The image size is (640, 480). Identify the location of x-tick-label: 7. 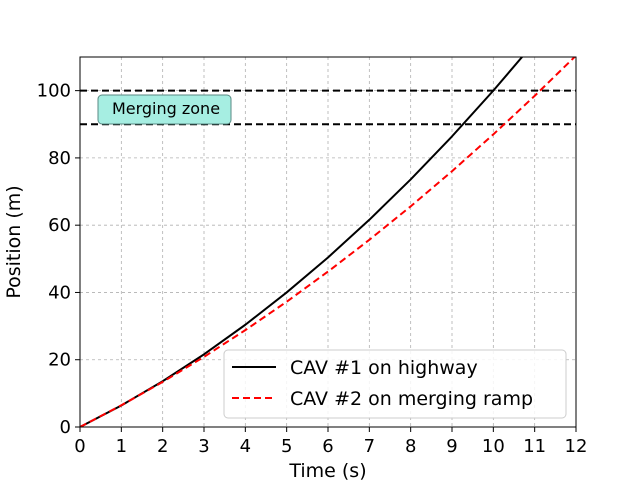
(369, 446).